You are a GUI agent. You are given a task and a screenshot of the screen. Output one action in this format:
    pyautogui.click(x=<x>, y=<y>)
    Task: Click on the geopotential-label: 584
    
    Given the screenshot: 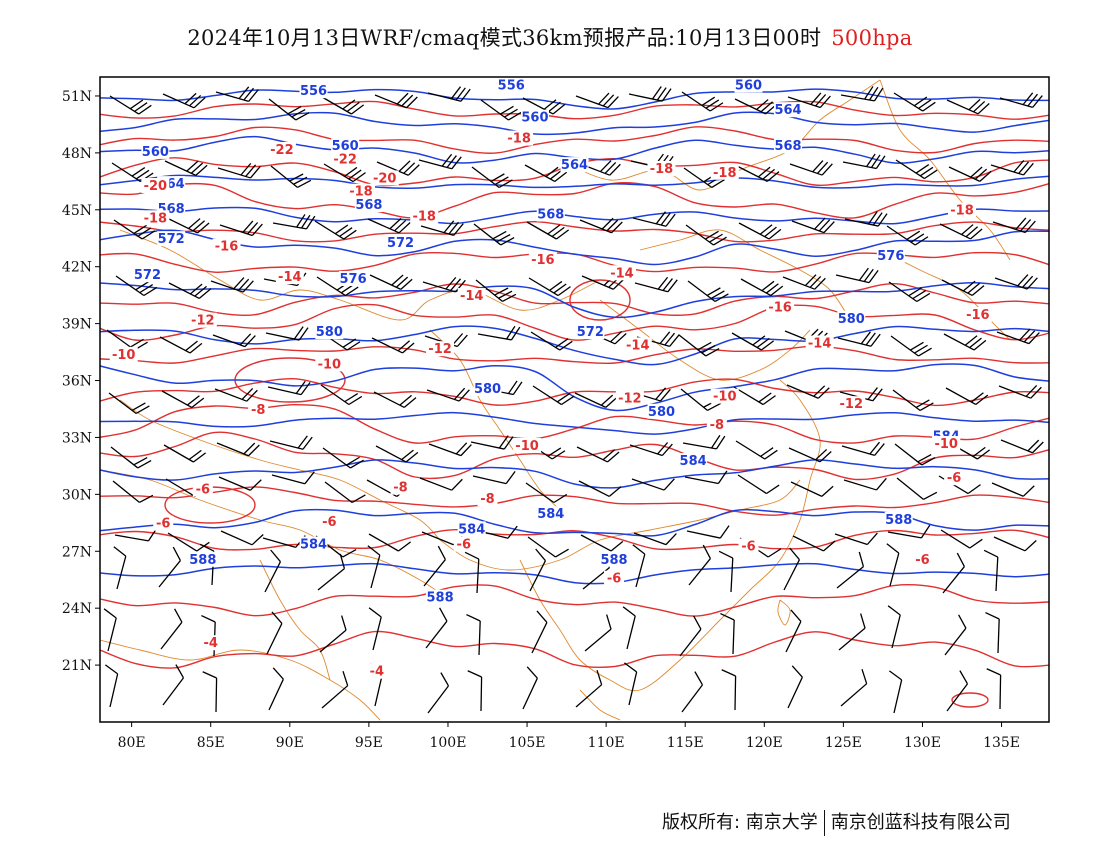 What is the action you would take?
    pyautogui.click(x=693, y=461)
    